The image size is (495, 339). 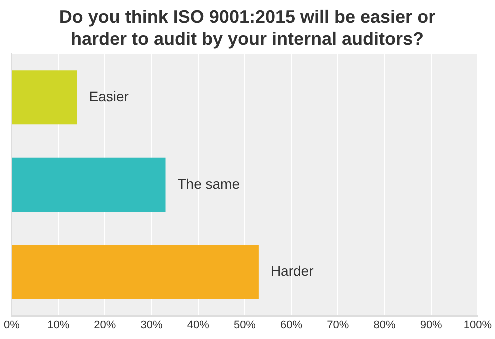 What do you see at coordinates (291, 325) in the screenshot?
I see `x-tick-label: 60%` at bounding box center [291, 325].